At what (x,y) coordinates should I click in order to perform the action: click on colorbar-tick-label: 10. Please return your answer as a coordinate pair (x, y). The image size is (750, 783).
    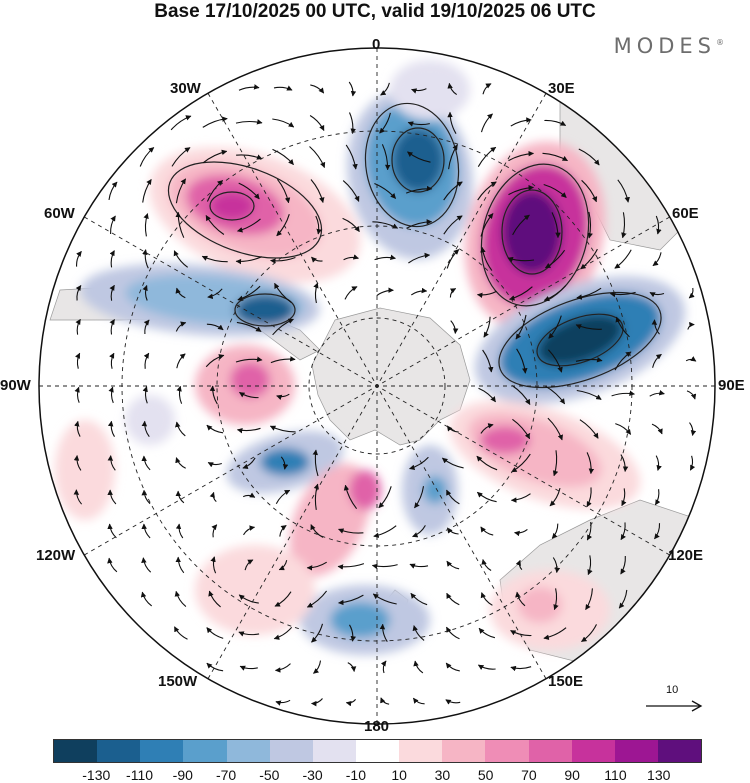
    Looking at the image, I should click on (399, 775).